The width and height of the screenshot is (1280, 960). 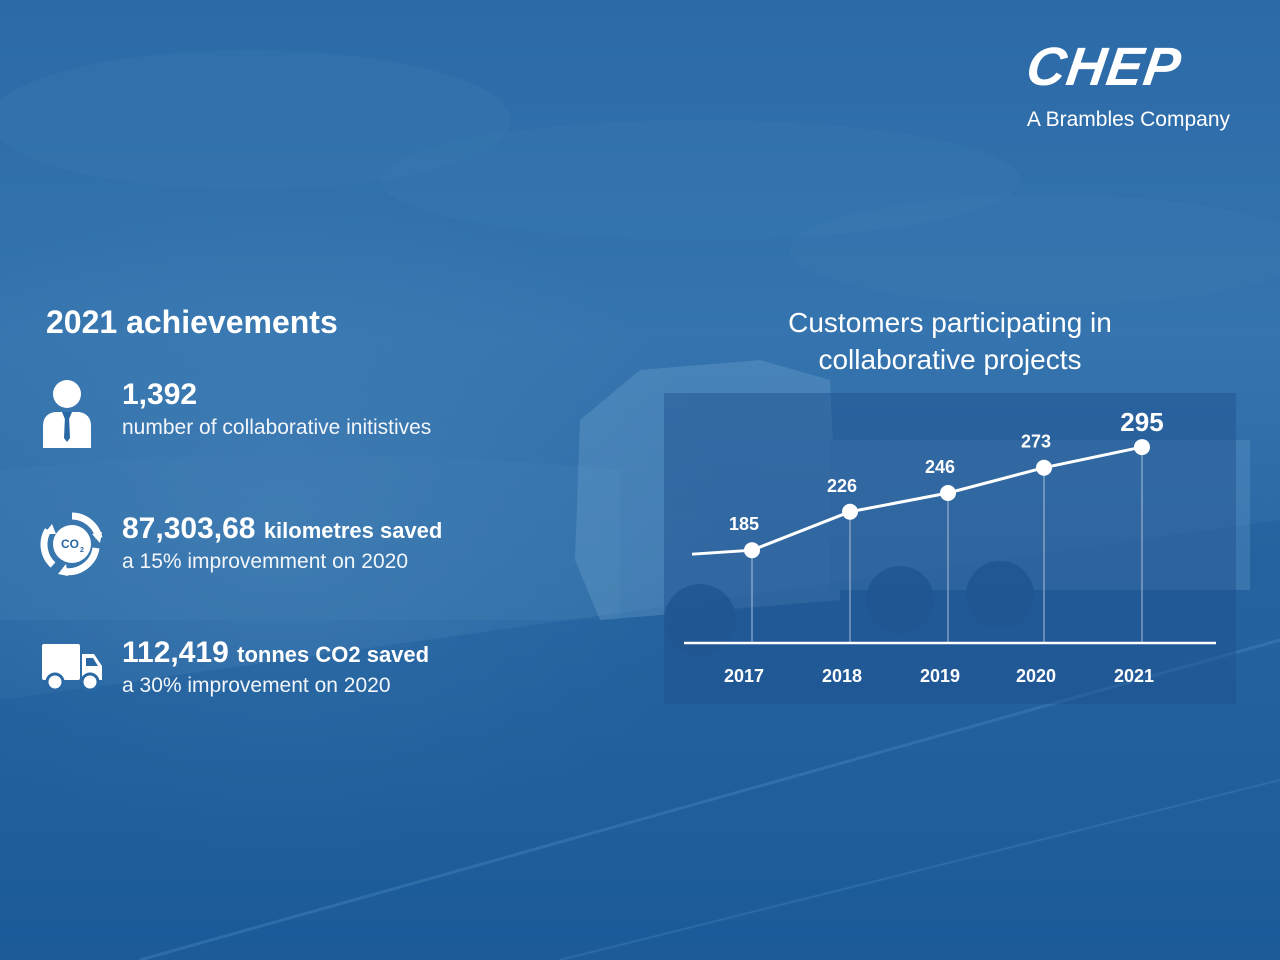 What do you see at coordinates (744, 676) in the screenshot?
I see `x-tick-label: 2017` at bounding box center [744, 676].